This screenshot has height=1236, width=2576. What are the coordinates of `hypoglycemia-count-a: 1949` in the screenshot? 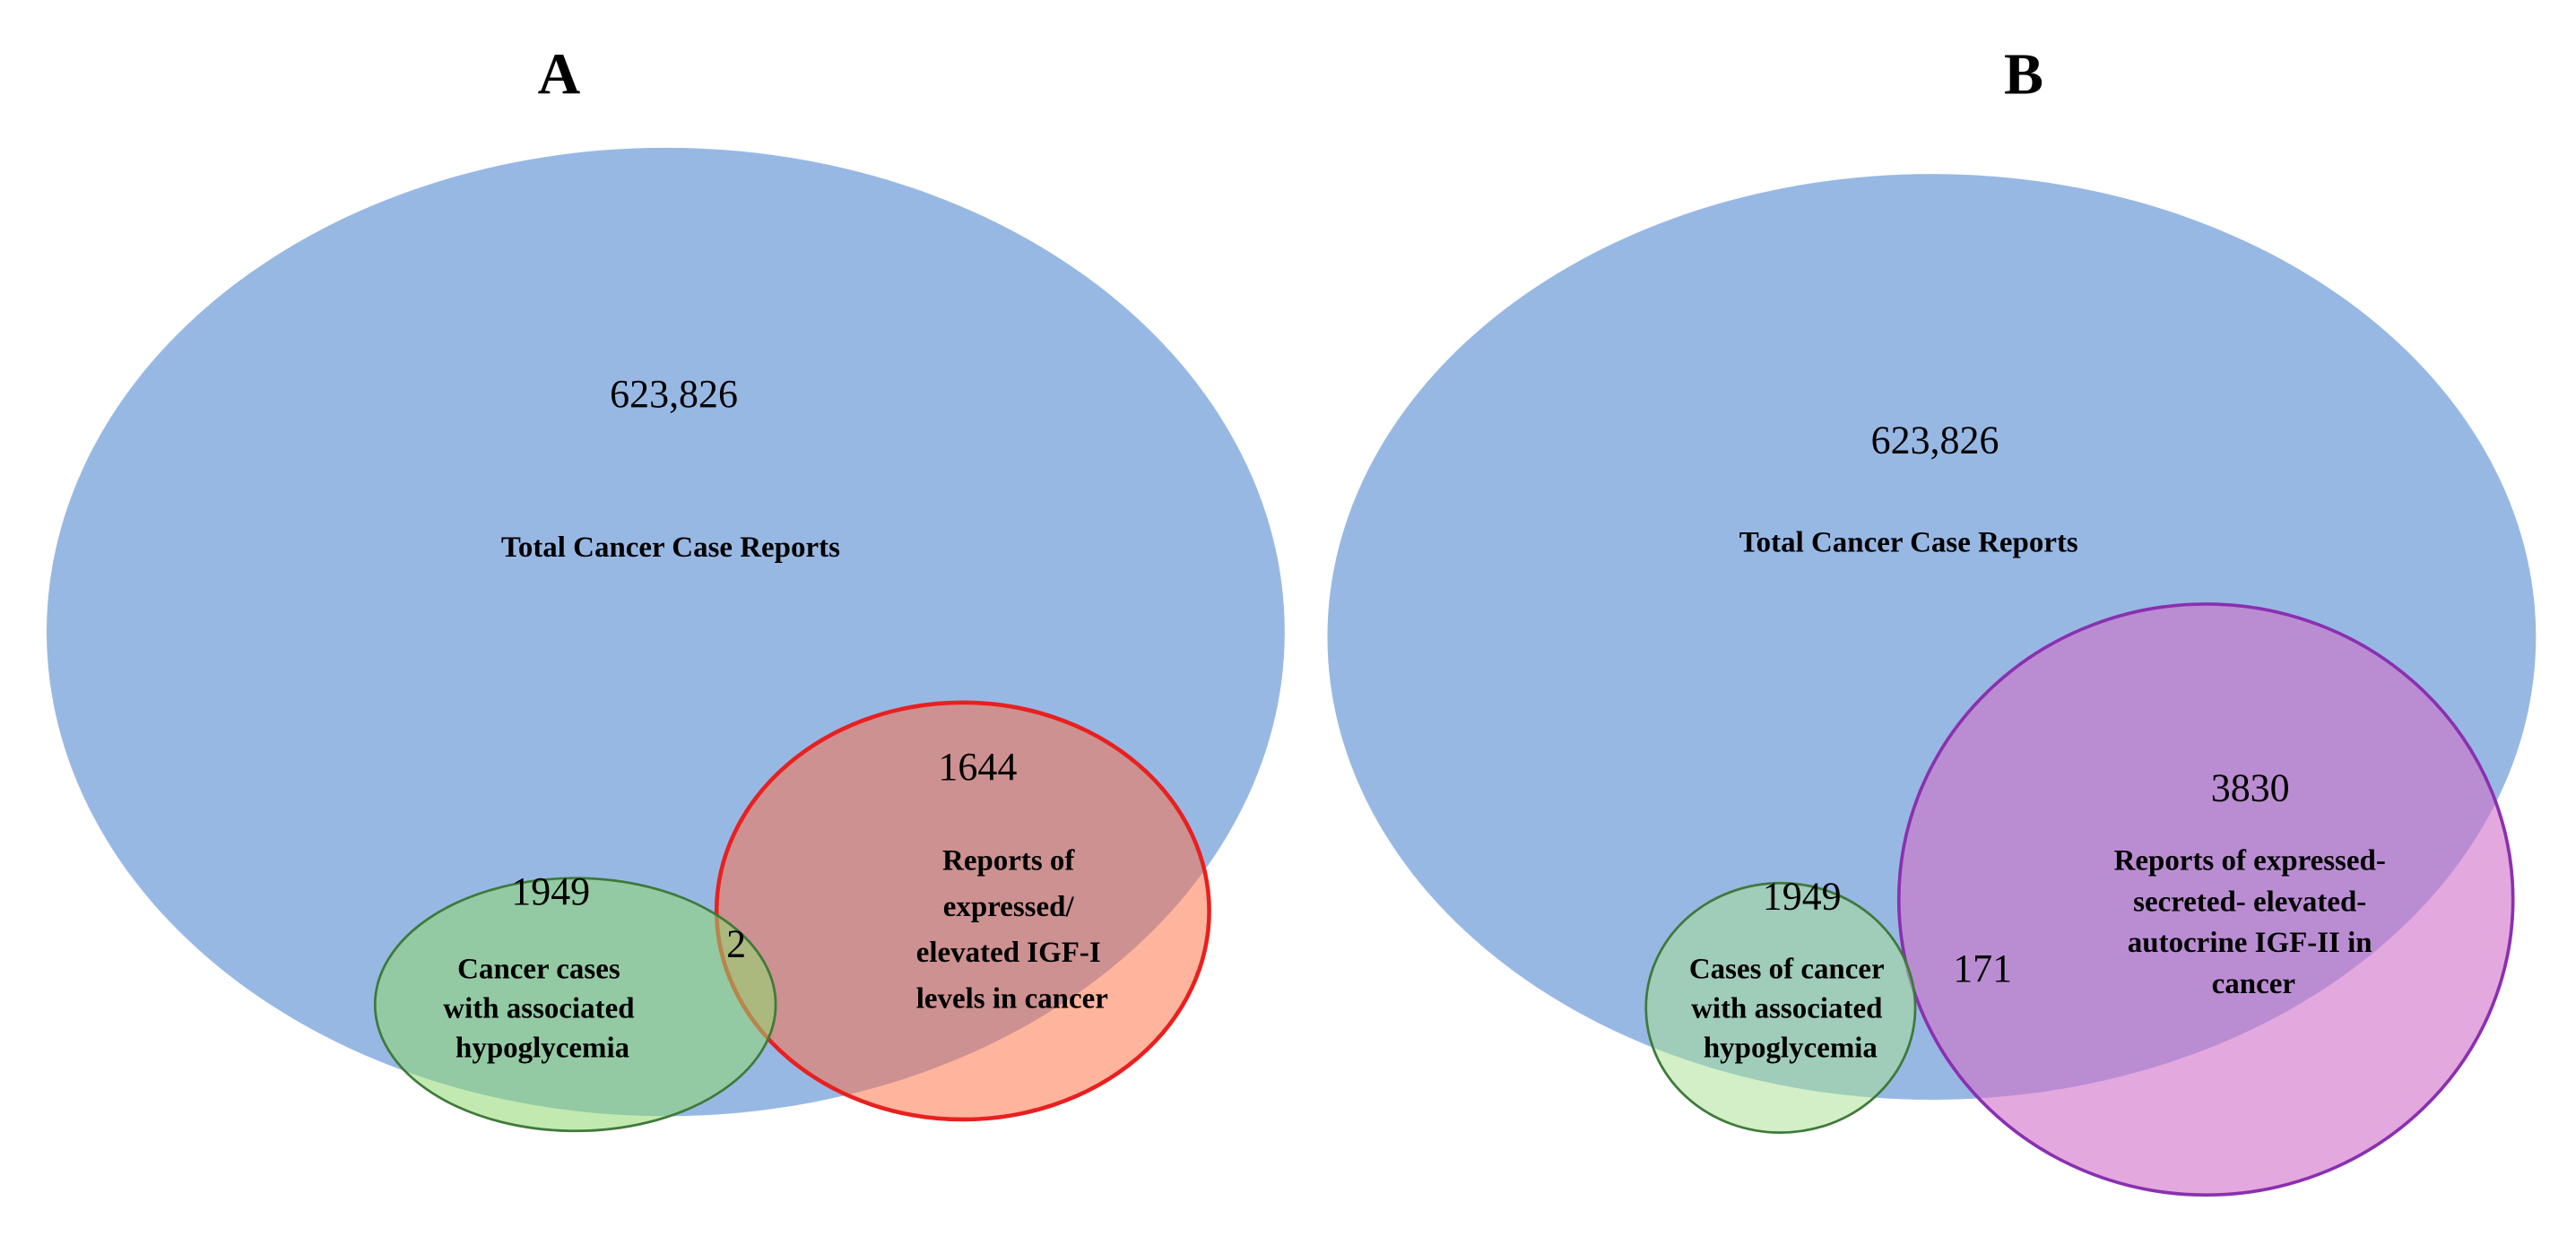 It's located at (550, 891).